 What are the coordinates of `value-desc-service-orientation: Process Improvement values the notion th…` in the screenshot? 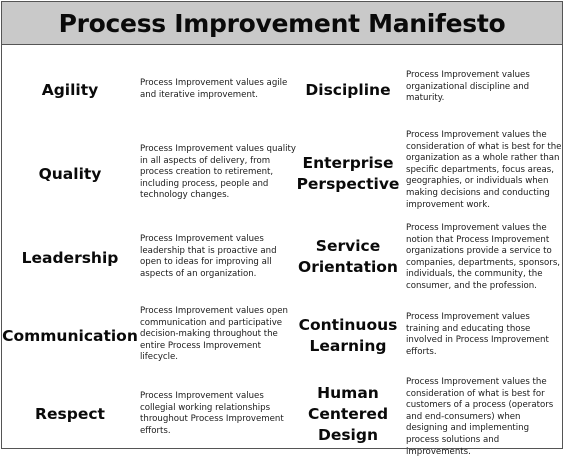 It's located at (483, 257).